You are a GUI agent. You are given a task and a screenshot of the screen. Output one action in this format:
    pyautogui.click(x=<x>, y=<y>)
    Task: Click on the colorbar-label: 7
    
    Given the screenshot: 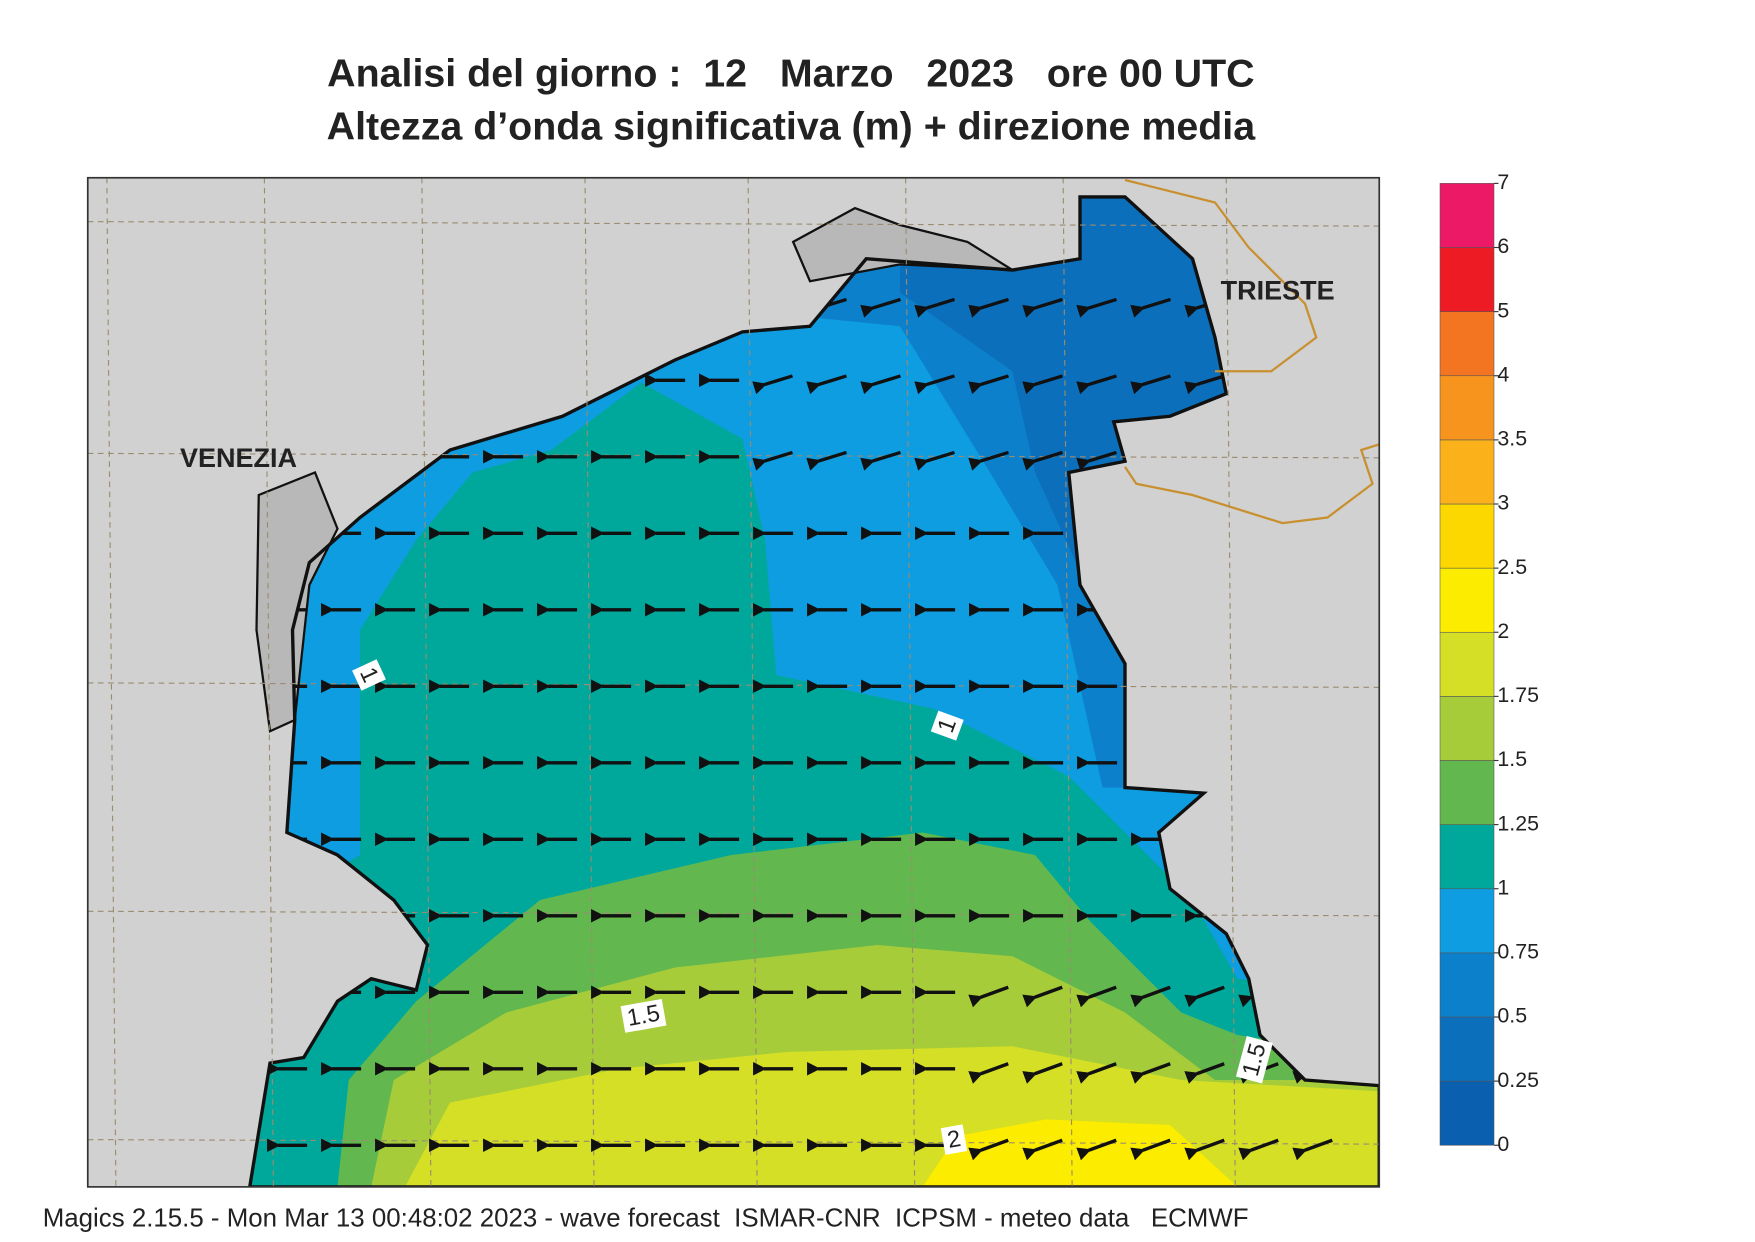 What is the action you would take?
    pyautogui.click(x=1503, y=182)
    